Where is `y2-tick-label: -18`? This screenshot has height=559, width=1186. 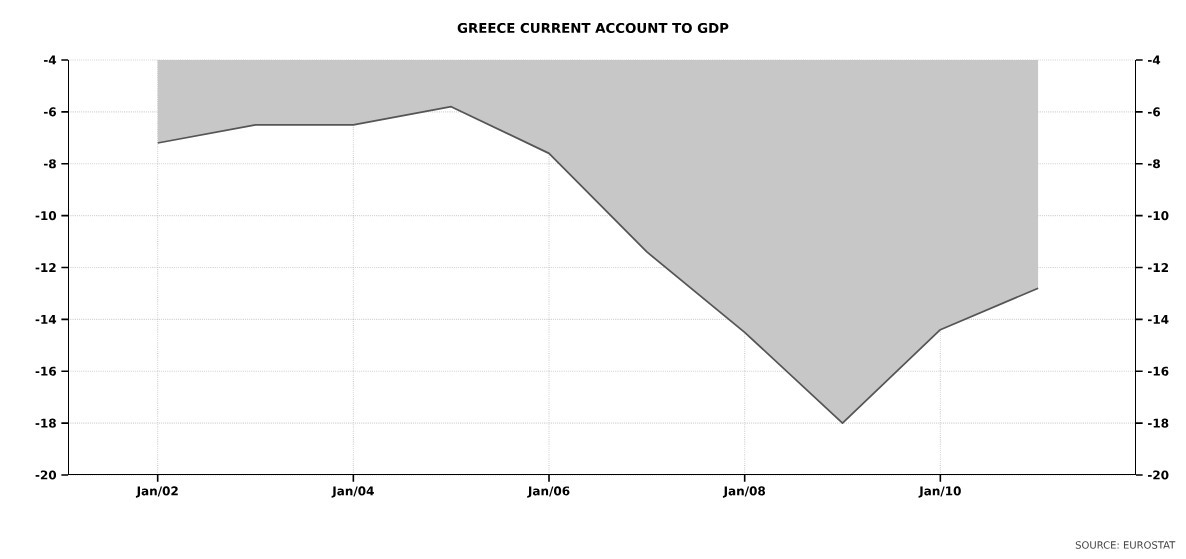
y2-tick-label: -18 is located at coordinates (1158, 423).